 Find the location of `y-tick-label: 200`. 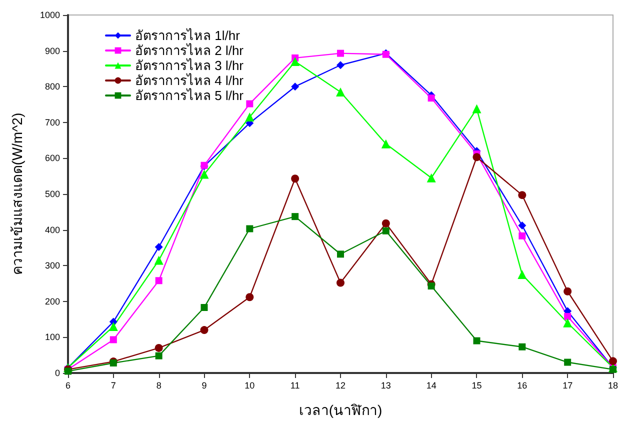

y-tick-label: 200 is located at coordinates (52, 301).